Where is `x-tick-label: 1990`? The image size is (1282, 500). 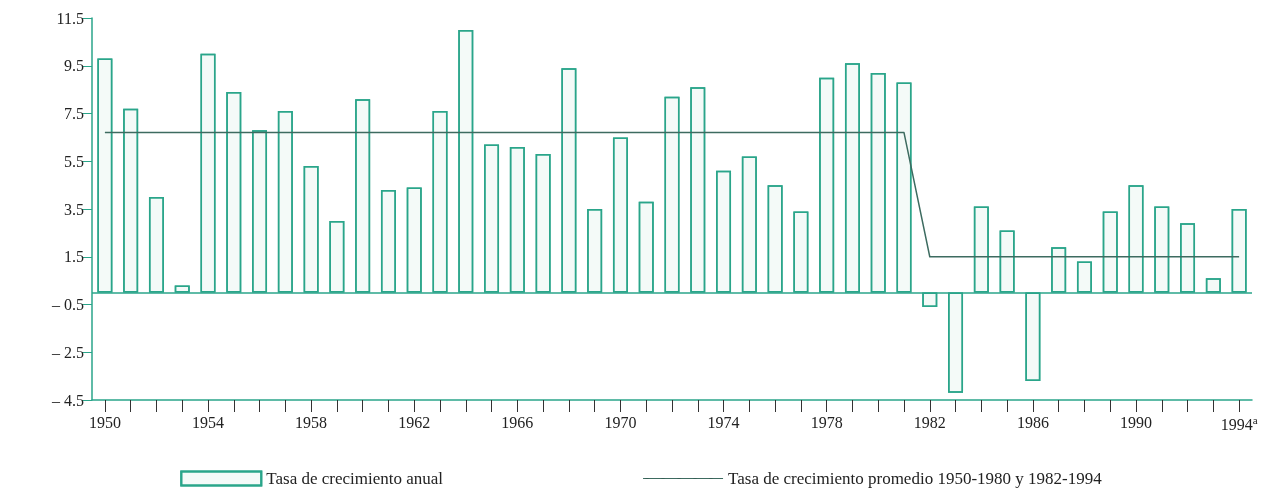
x-tick-label: 1990 is located at coordinates (1136, 422).